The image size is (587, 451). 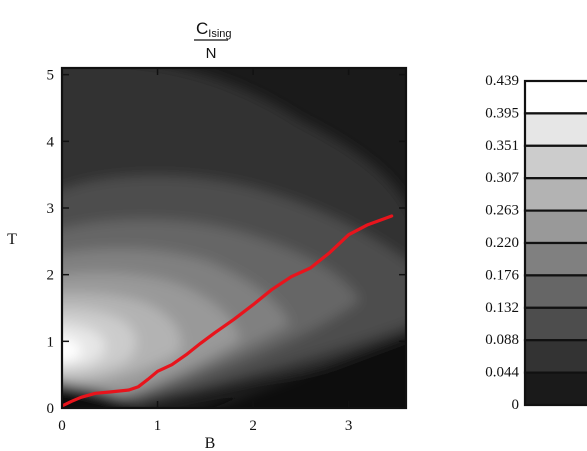 I want to click on svg-text: CIsing, so click(x=214, y=29).